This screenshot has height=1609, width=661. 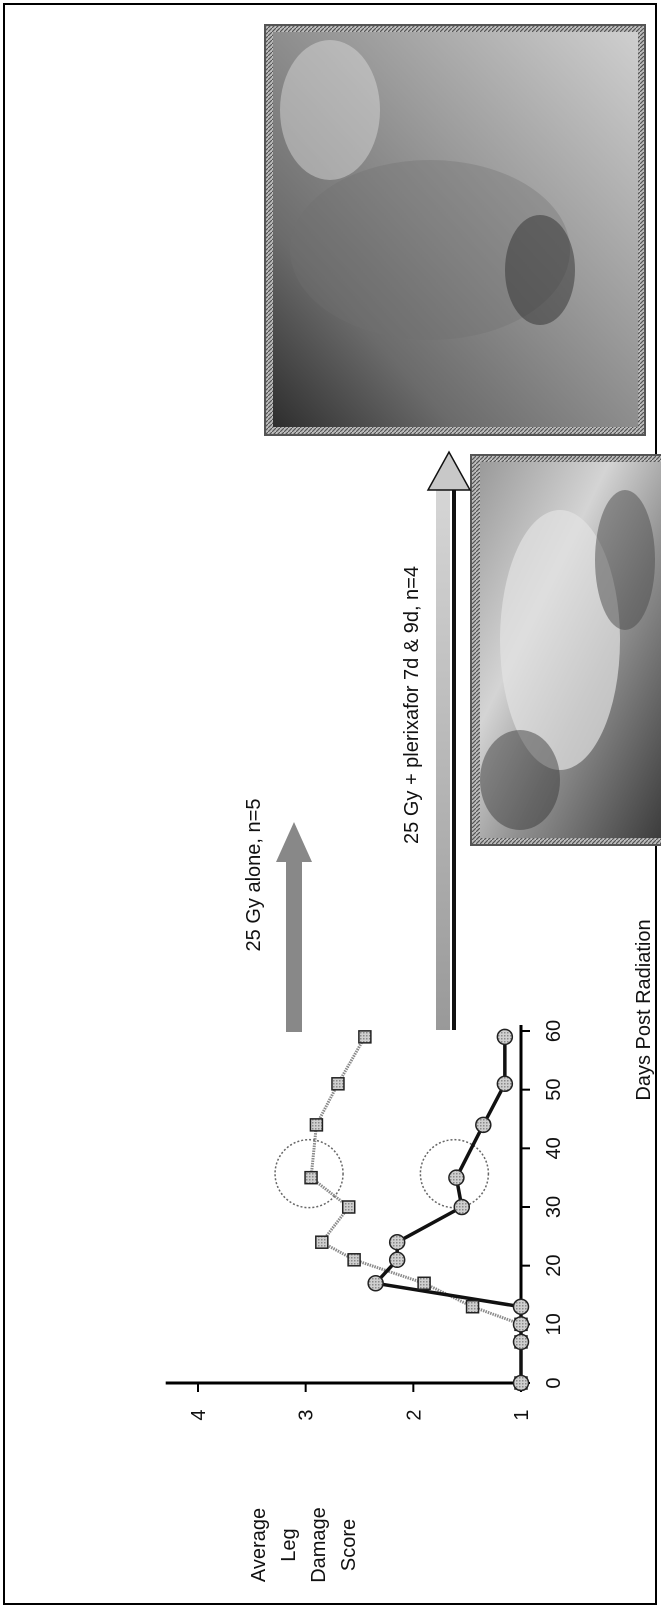 I want to click on y-tick-label: 1, so click(x=522, y=1414).